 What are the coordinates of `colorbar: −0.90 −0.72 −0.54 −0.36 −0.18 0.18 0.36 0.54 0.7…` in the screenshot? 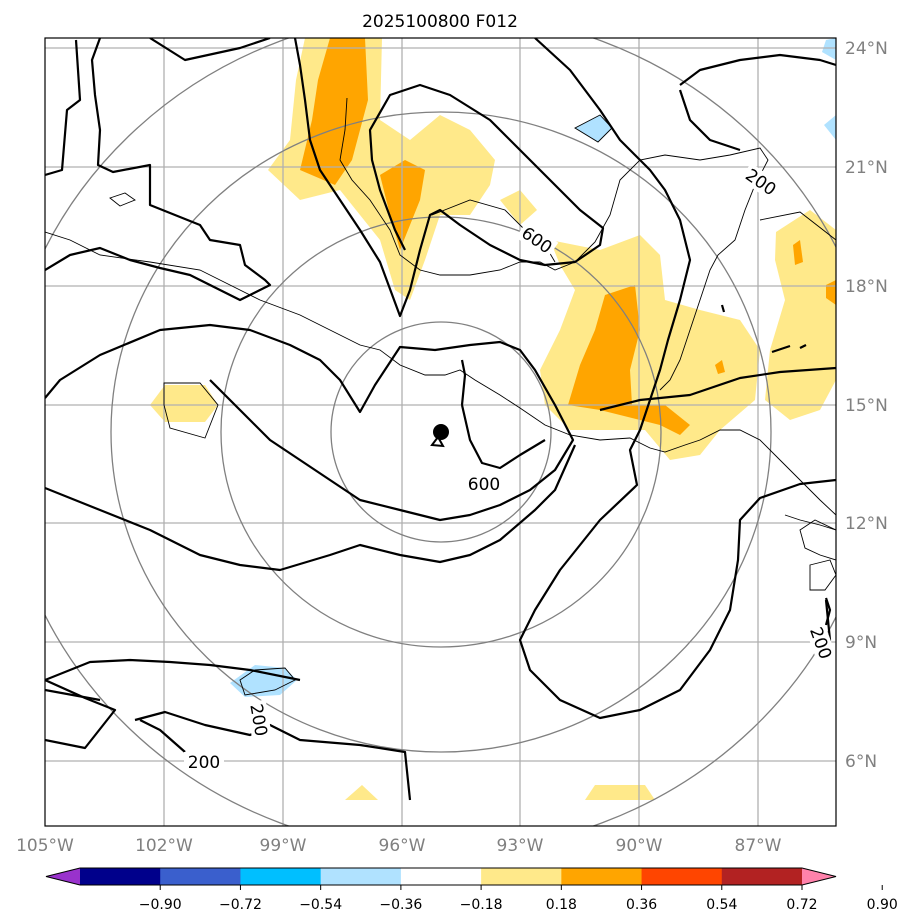 It's located at (471, 890).